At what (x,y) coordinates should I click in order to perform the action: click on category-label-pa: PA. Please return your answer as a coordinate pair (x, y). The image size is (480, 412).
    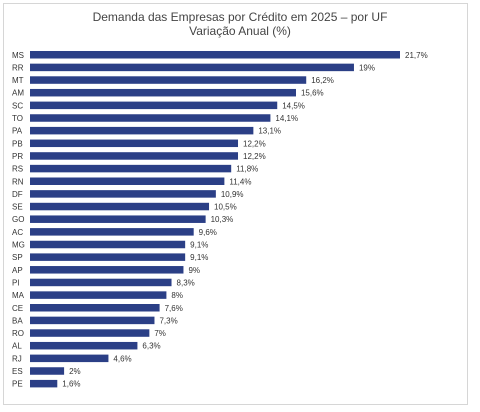
    Looking at the image, I should click on (17, 131).